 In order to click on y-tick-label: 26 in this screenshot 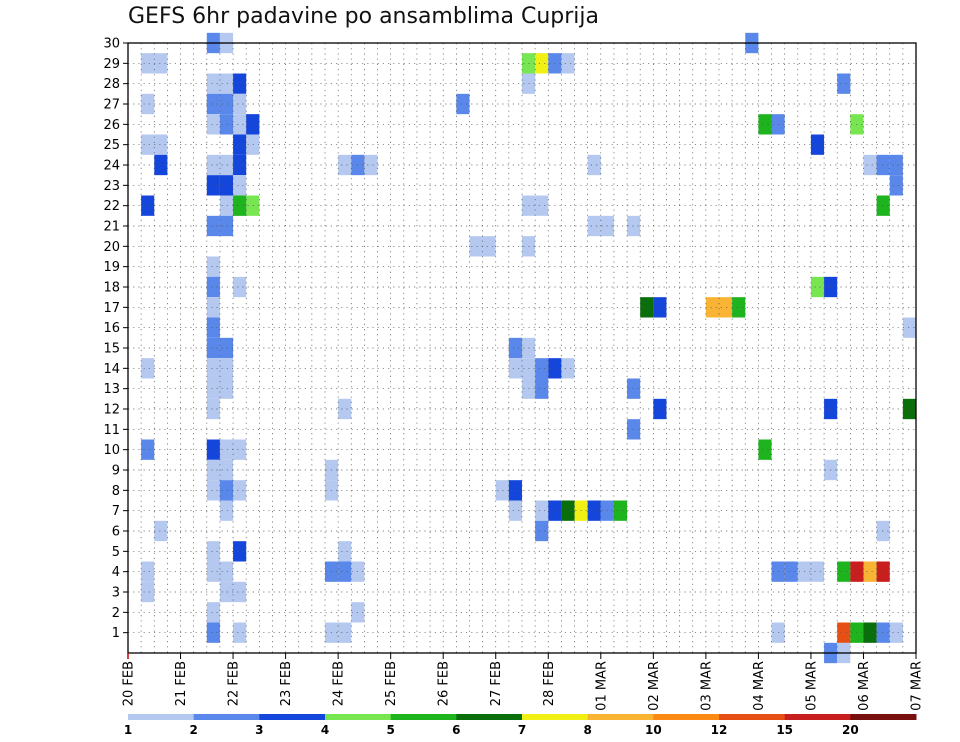, I will do `click(111, 125)`.